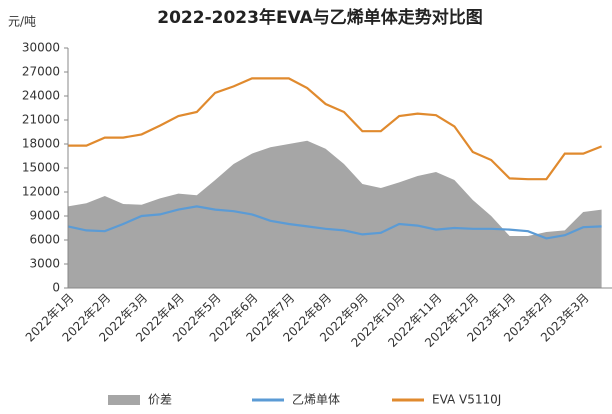  Describe the element at coordinates (124, 400) in the screenshot. I see `legend-swatch` at that location.